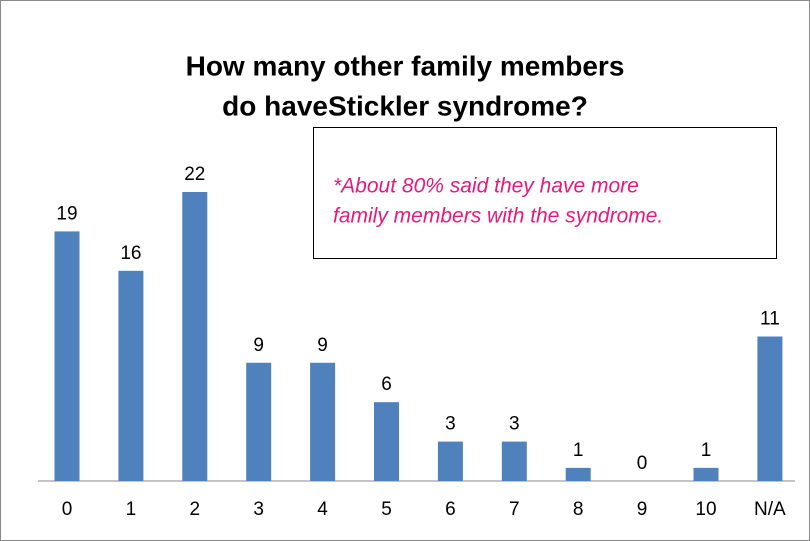 The width and height of the screenshot is (810, 541). I want to click on value-label: 19, so click(66, 213).